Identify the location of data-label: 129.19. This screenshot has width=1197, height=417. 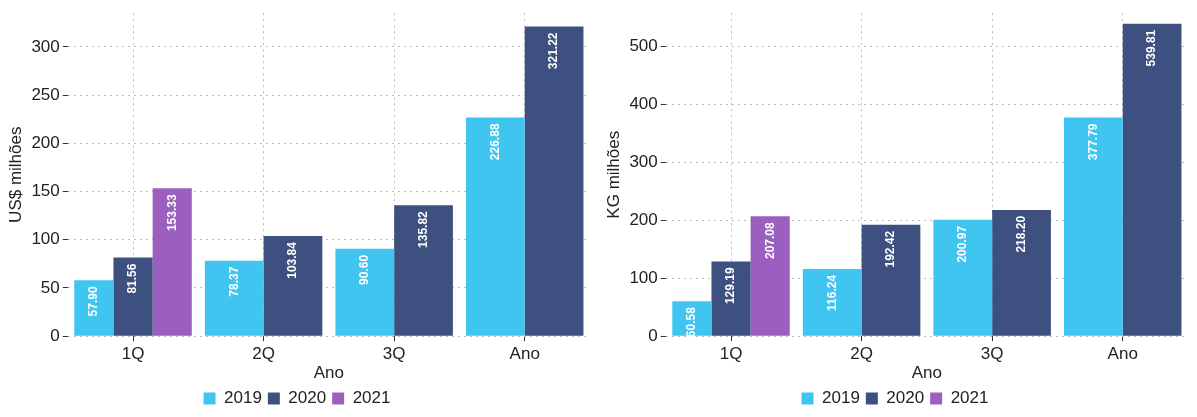
(730, 286).